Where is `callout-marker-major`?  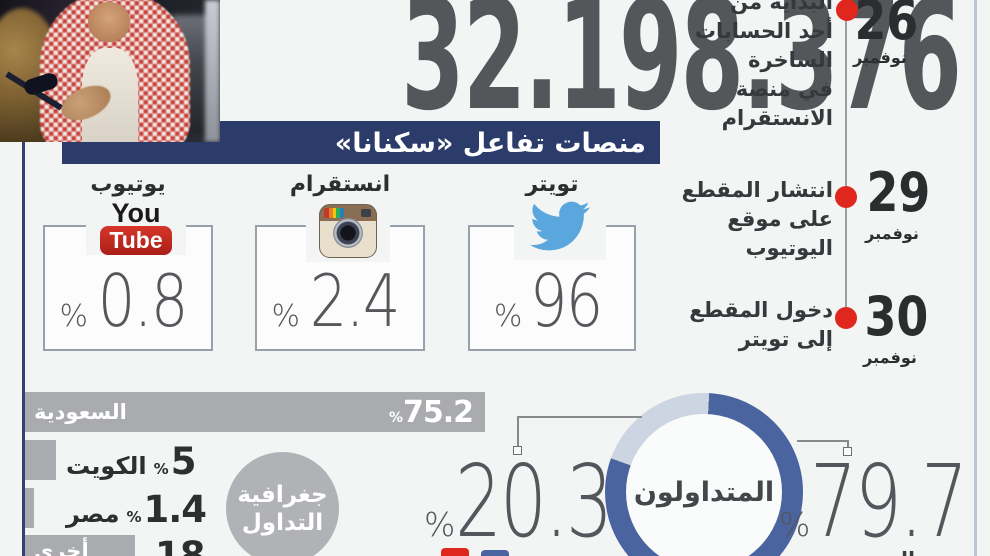 callout-marker-major is located at coordinates (847, 451).